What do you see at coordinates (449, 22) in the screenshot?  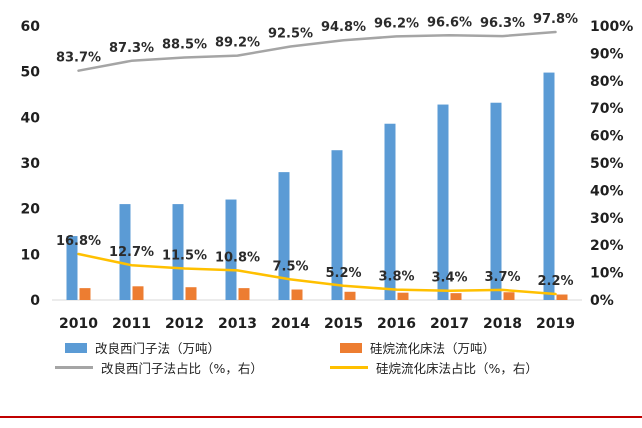 I see `data-label-siemens-share: 96.6%` at bounding box center [449, 22].